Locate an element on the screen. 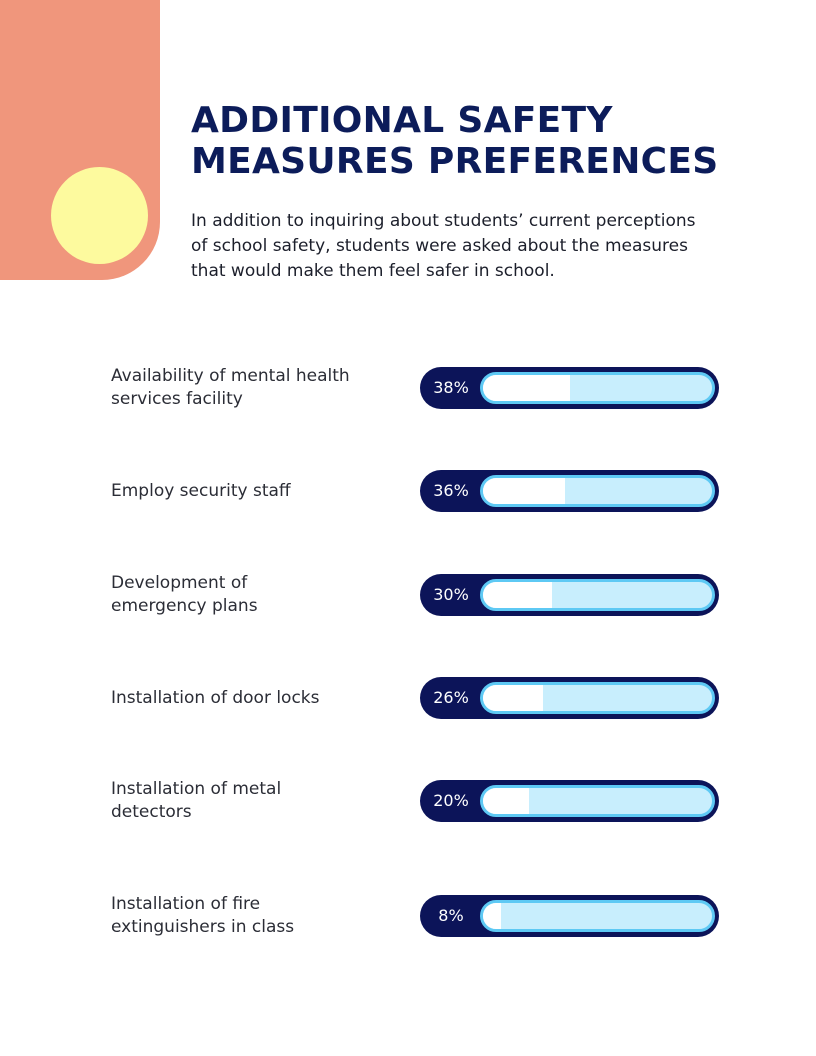 Image resolution: width=816 pixels, height=1056 pixels. bar-pill: 36% is located at coordinates (569, 491).